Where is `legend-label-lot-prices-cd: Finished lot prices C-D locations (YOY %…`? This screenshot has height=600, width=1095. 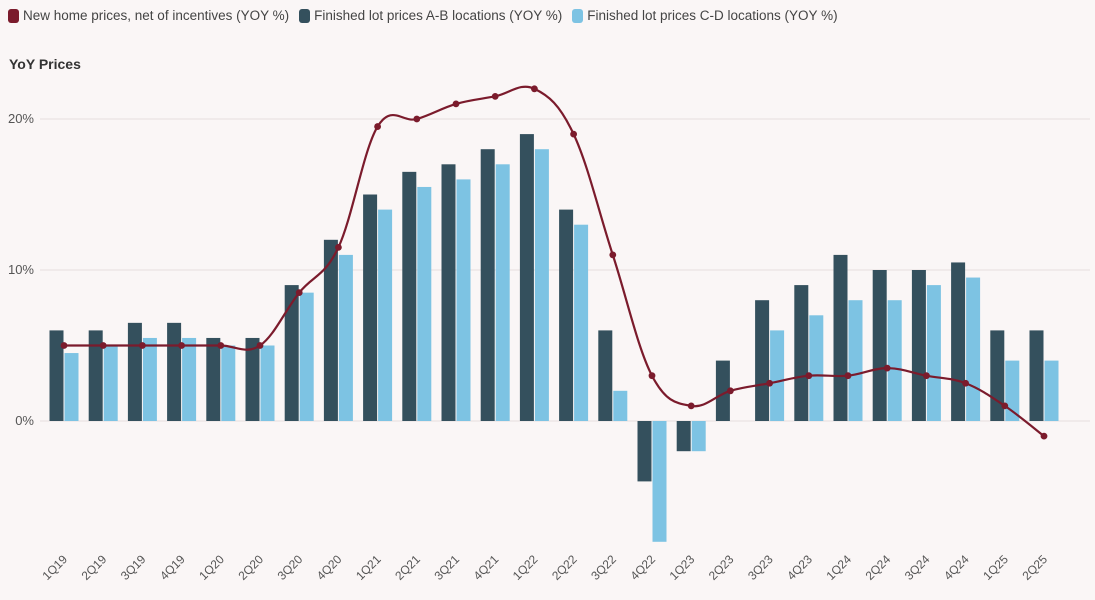 legend-label-lot-prices-cd: Finished lot prices C-D locations (YOY %… is located at coordinates (712, 15).